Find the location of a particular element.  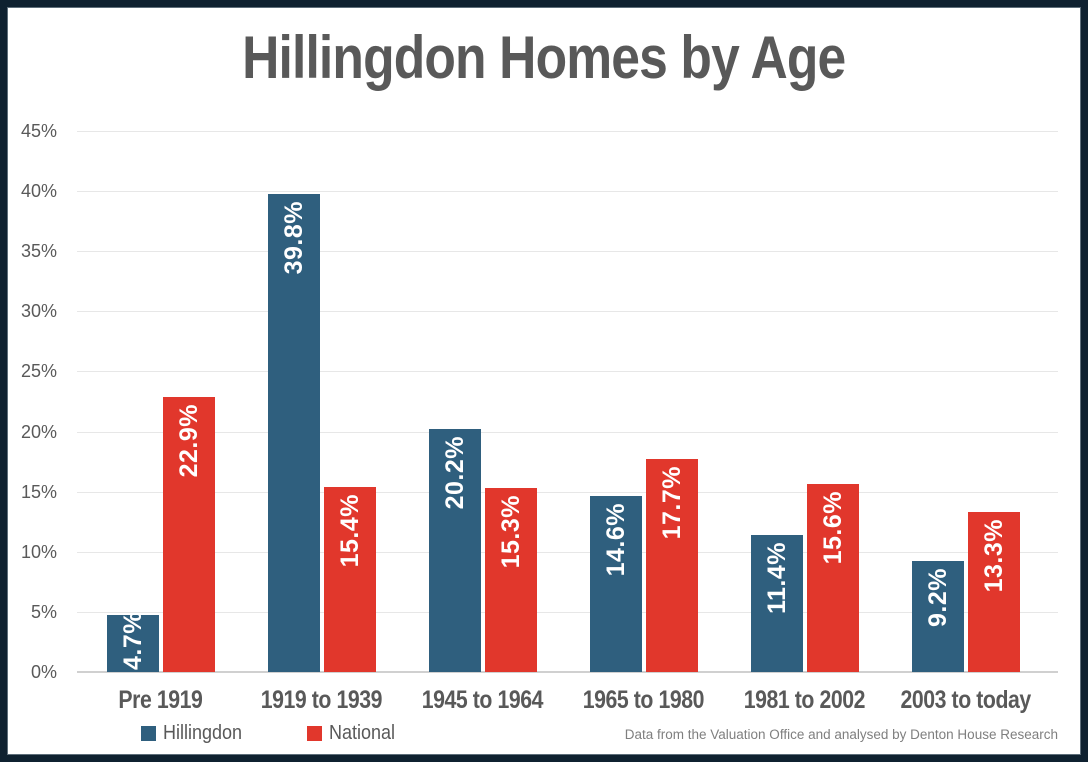

y-axis-tick-label: 45% is located at coordinates (38, 131).